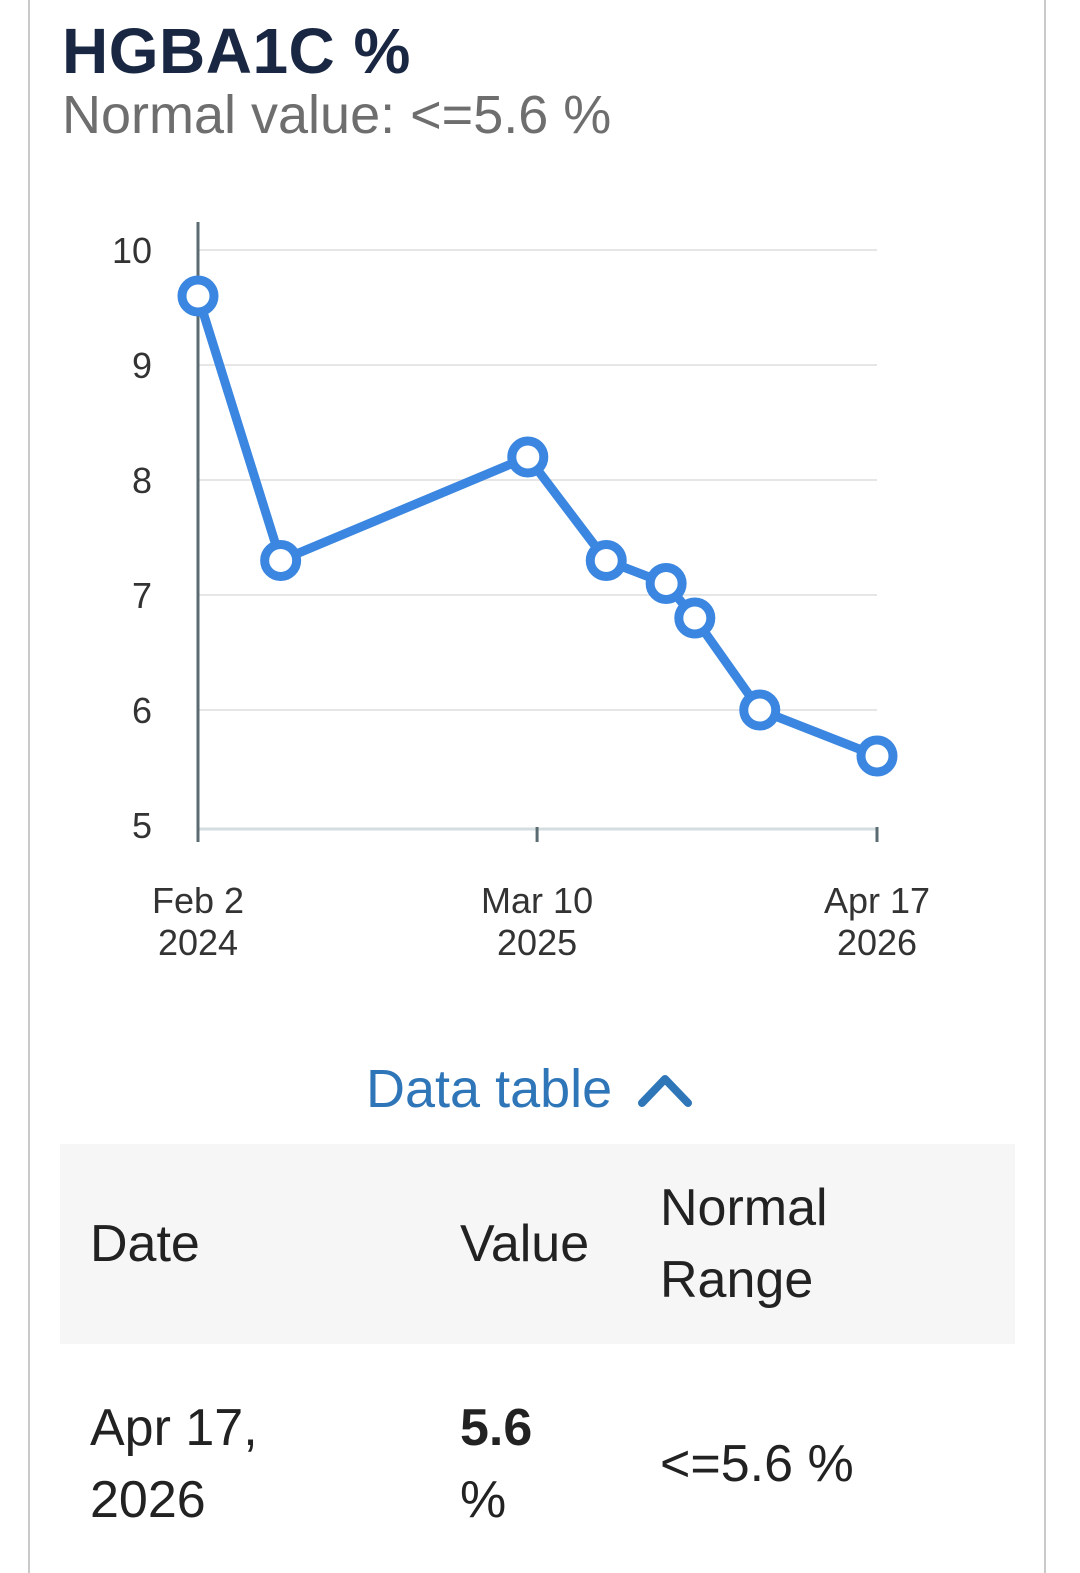 Image resolution: width=1080 pixels, height=1573 pixels. Describe the element at coordinates (198, 942) in the screenshot. I see `x-tick-label-line2: 2024` at that location.